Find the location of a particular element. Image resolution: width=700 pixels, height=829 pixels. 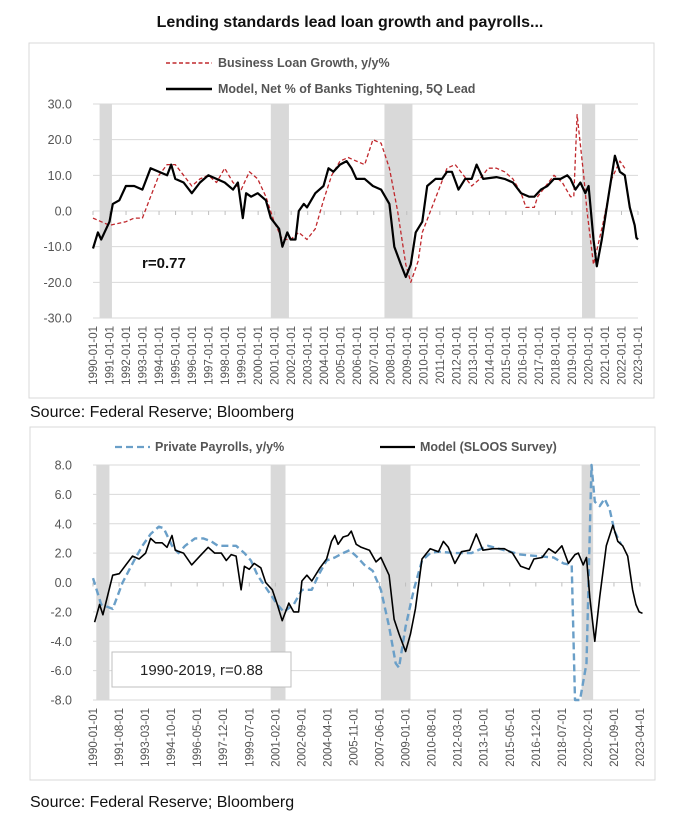

legend-label: Business Loan Growth, y/y% is located at coordinates (304, 63).